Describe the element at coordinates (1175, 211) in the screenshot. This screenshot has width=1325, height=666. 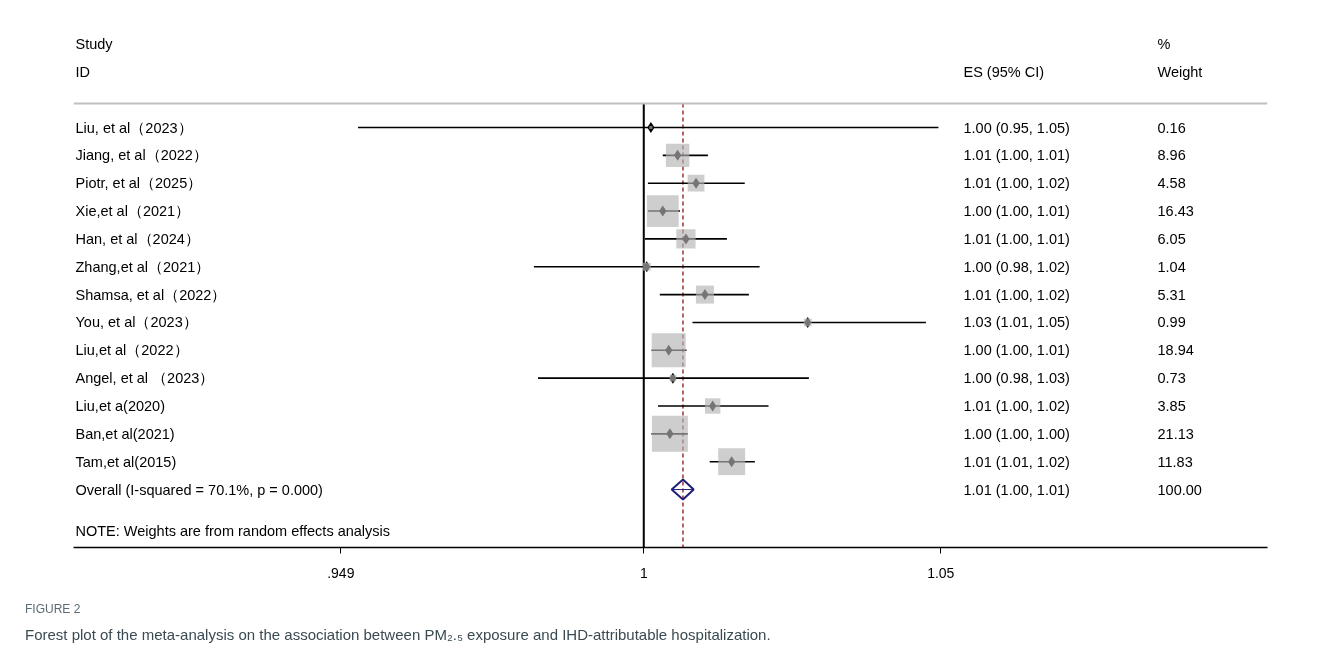
I see `annotation: 16.43` at that location.